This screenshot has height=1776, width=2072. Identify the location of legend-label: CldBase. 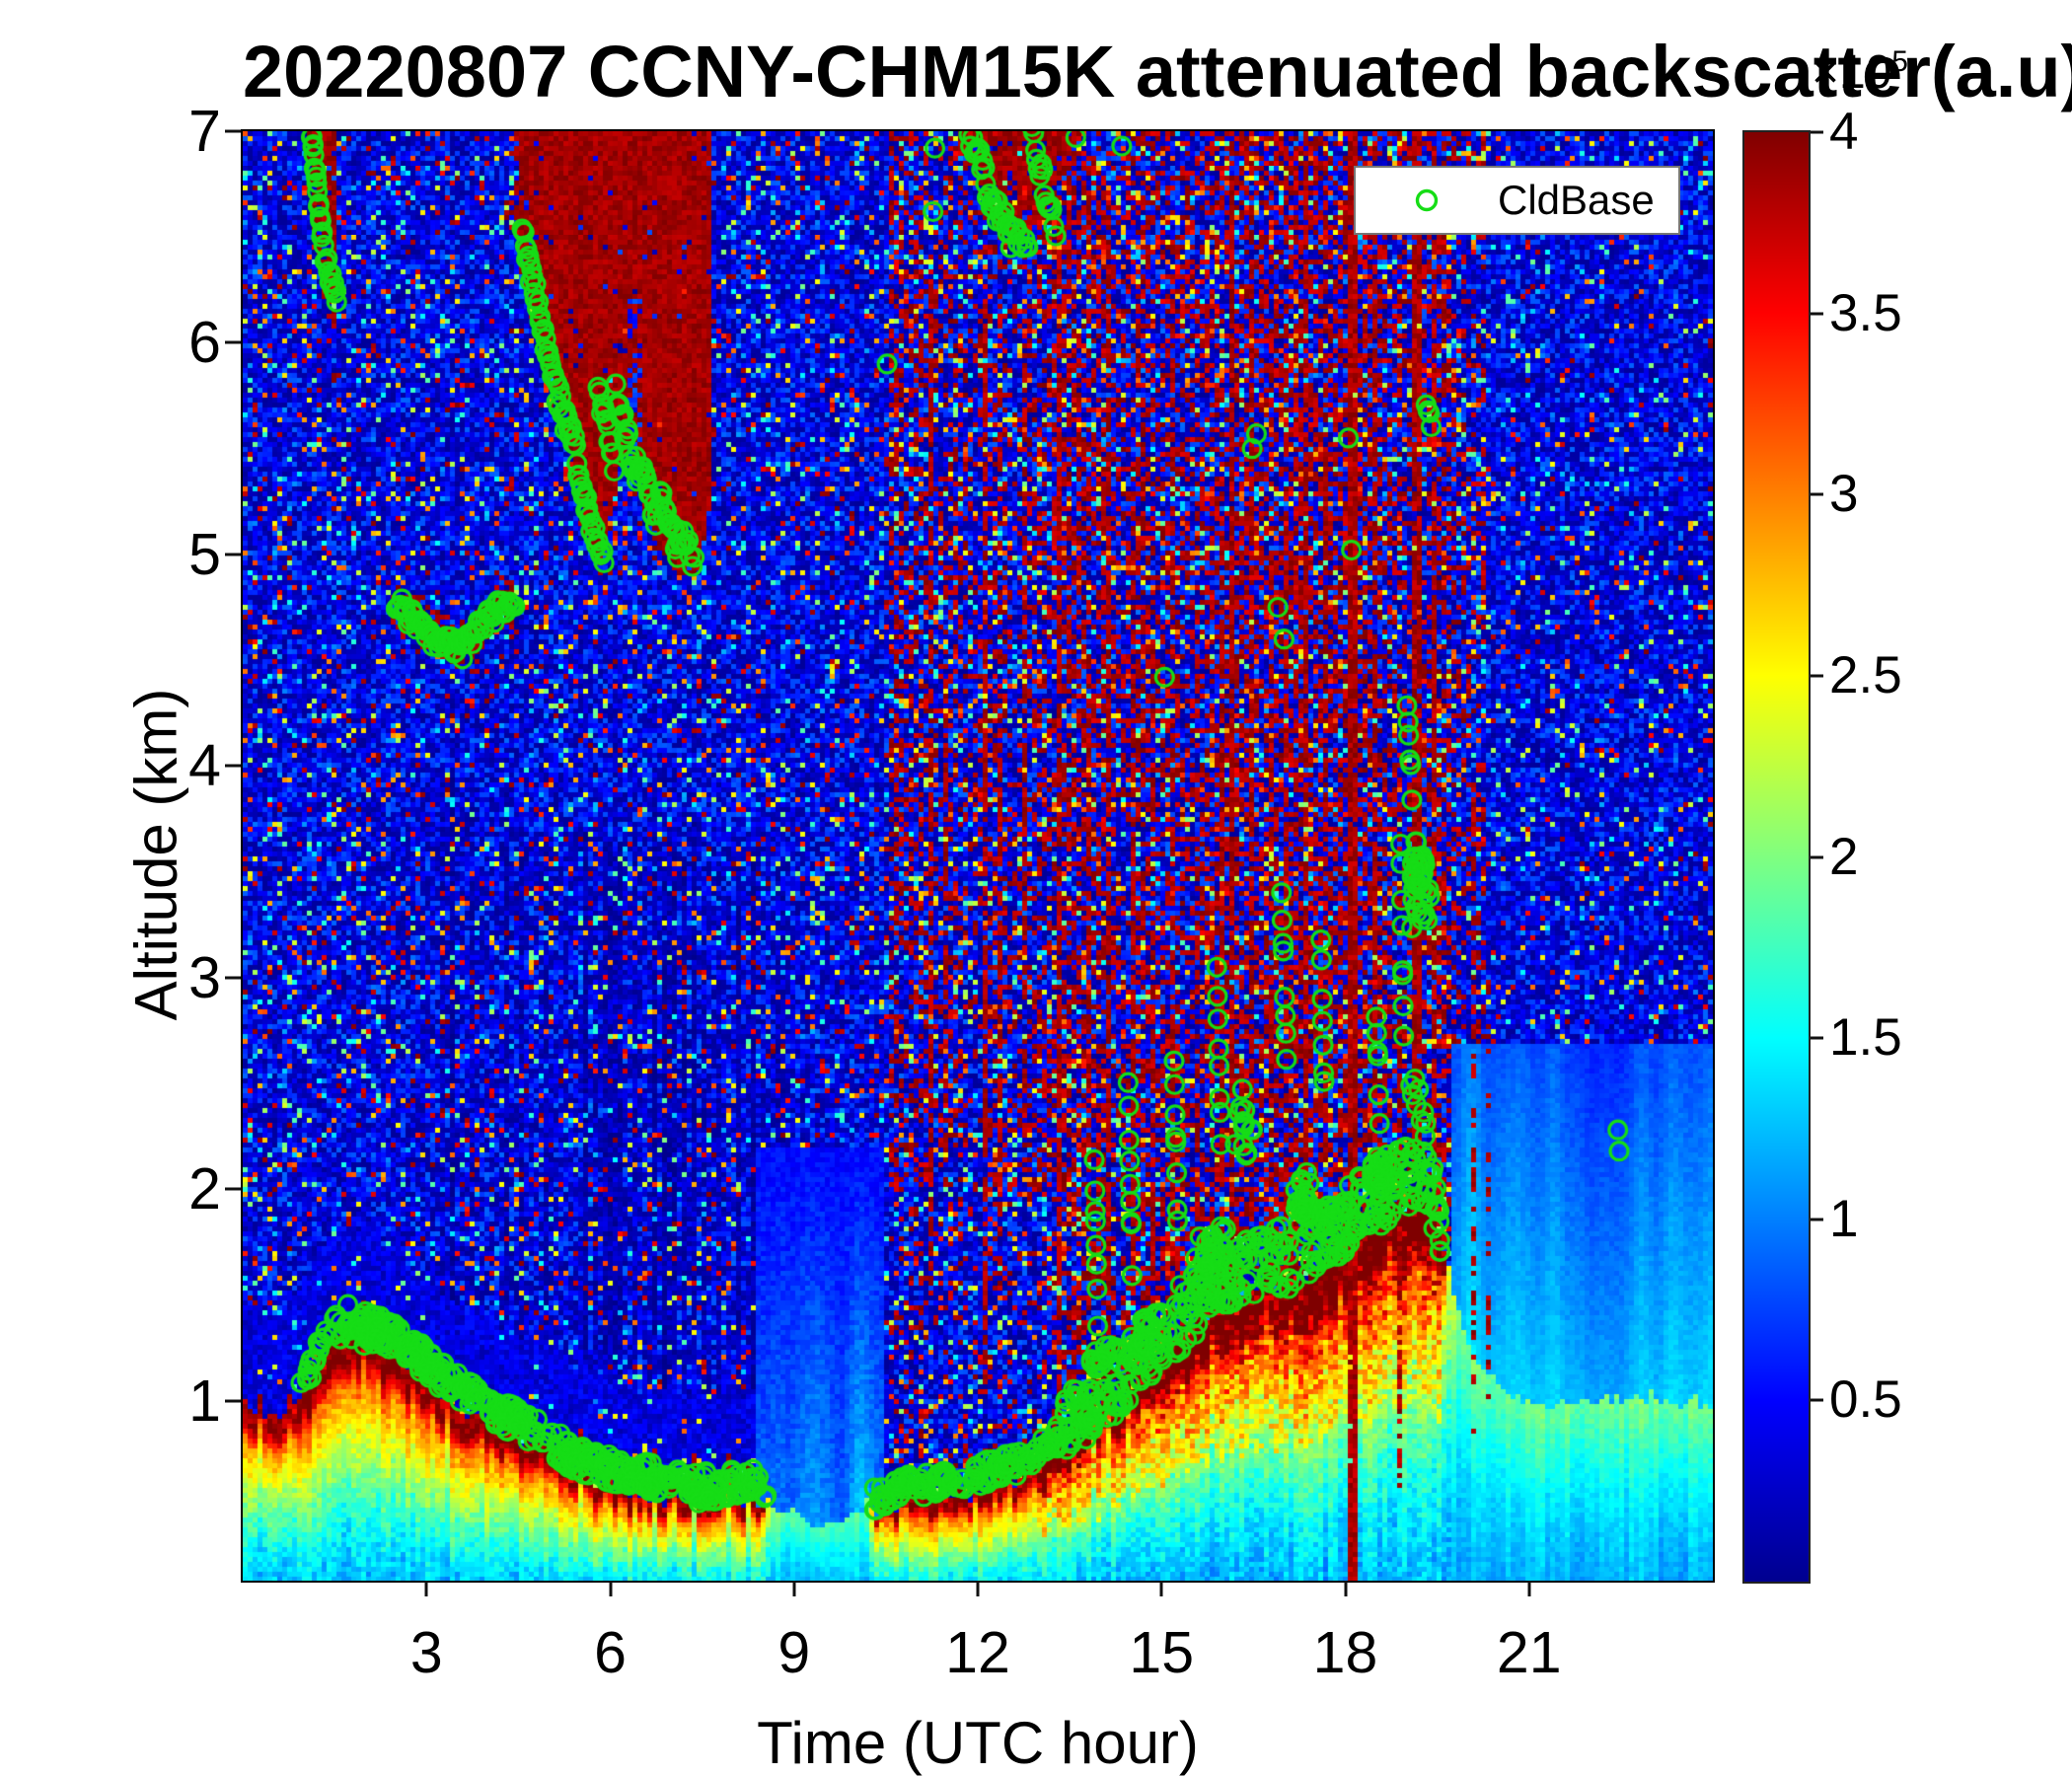
(1577, 200).